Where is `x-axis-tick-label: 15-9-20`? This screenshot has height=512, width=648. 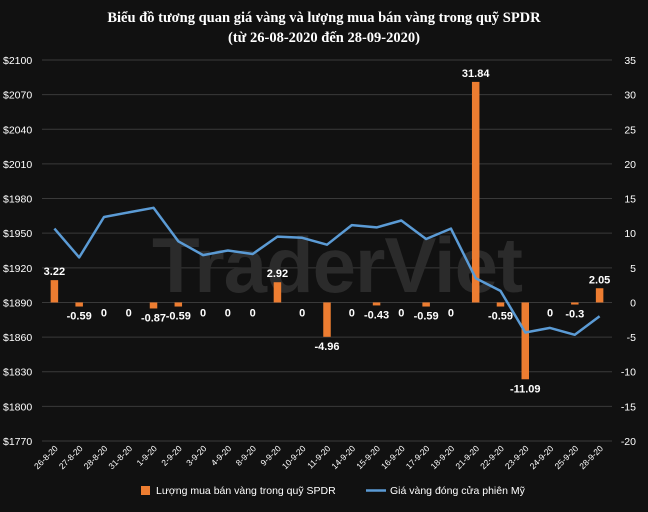
x-axis-tick-label: 15-9-20 is located at coordinates (368, 457).